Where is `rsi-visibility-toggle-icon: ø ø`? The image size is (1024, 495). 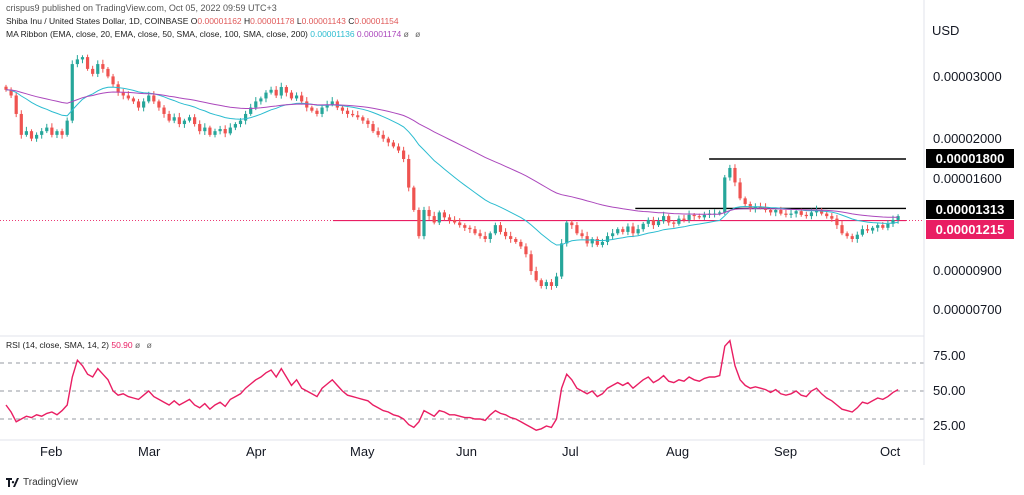 rsi-visibility-toggle-icon: ø ø is located at coordinates (144, 345).